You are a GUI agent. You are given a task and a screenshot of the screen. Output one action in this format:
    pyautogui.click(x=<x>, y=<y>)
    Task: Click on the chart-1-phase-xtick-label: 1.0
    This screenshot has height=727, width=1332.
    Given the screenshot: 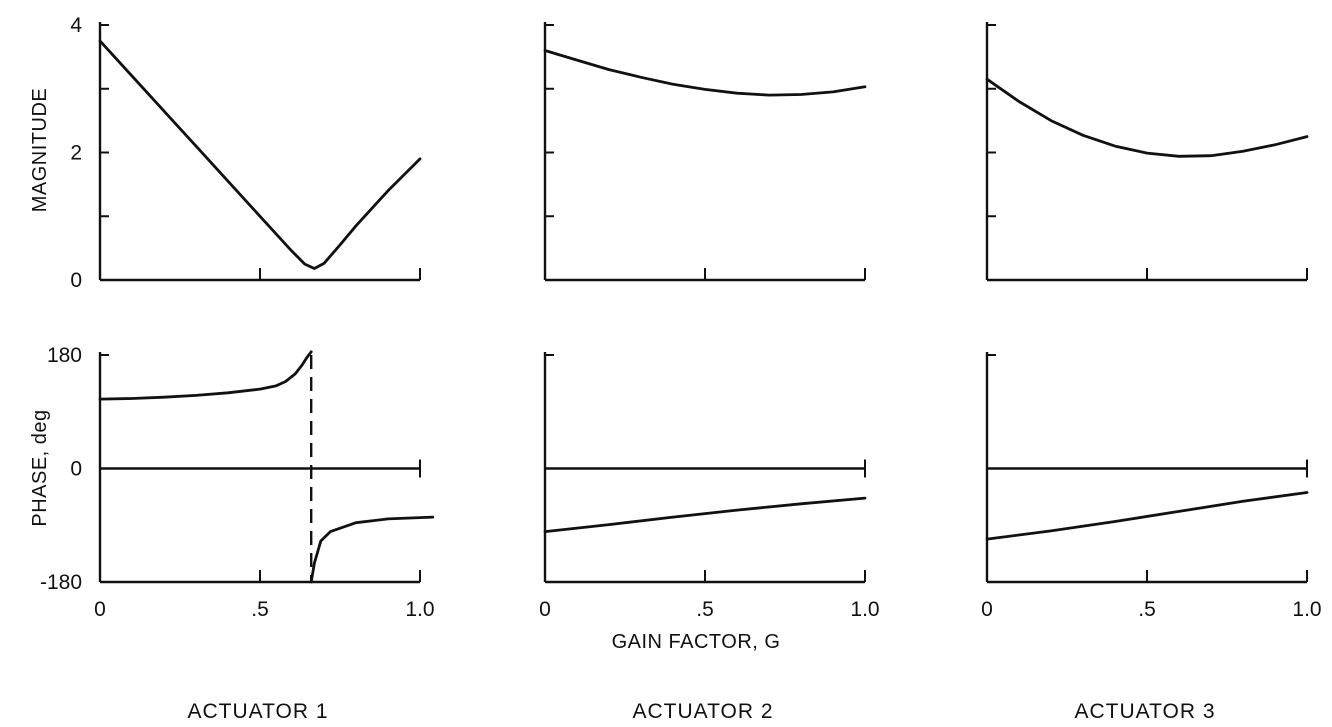 What is the action you would take?
    pyautogui.click(x=419, y=609)
    